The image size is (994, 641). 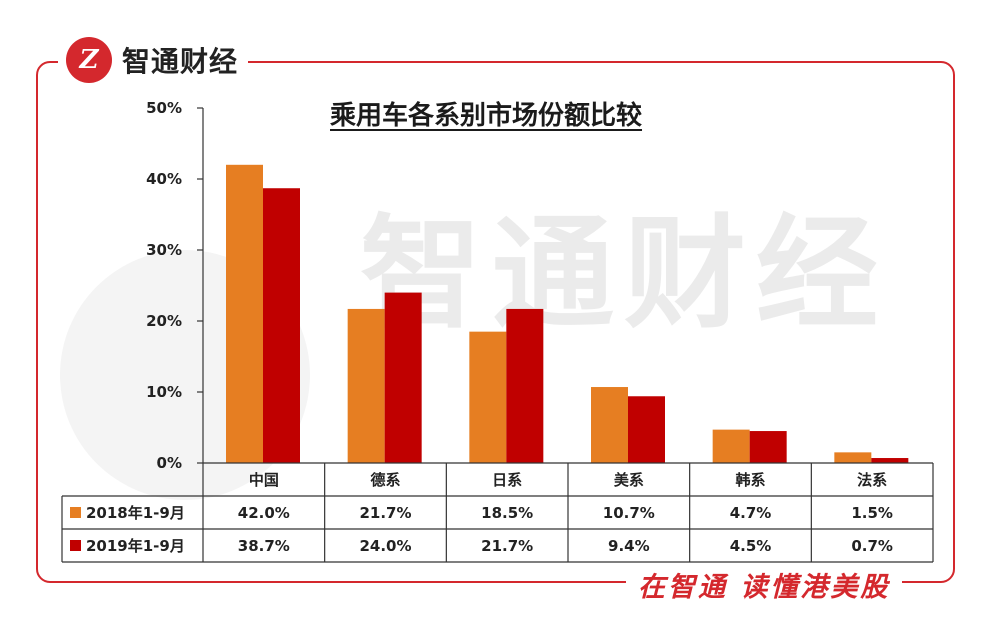 I want to click on legend-label-1: 2018年1-9月, so click(x=135, y=513).